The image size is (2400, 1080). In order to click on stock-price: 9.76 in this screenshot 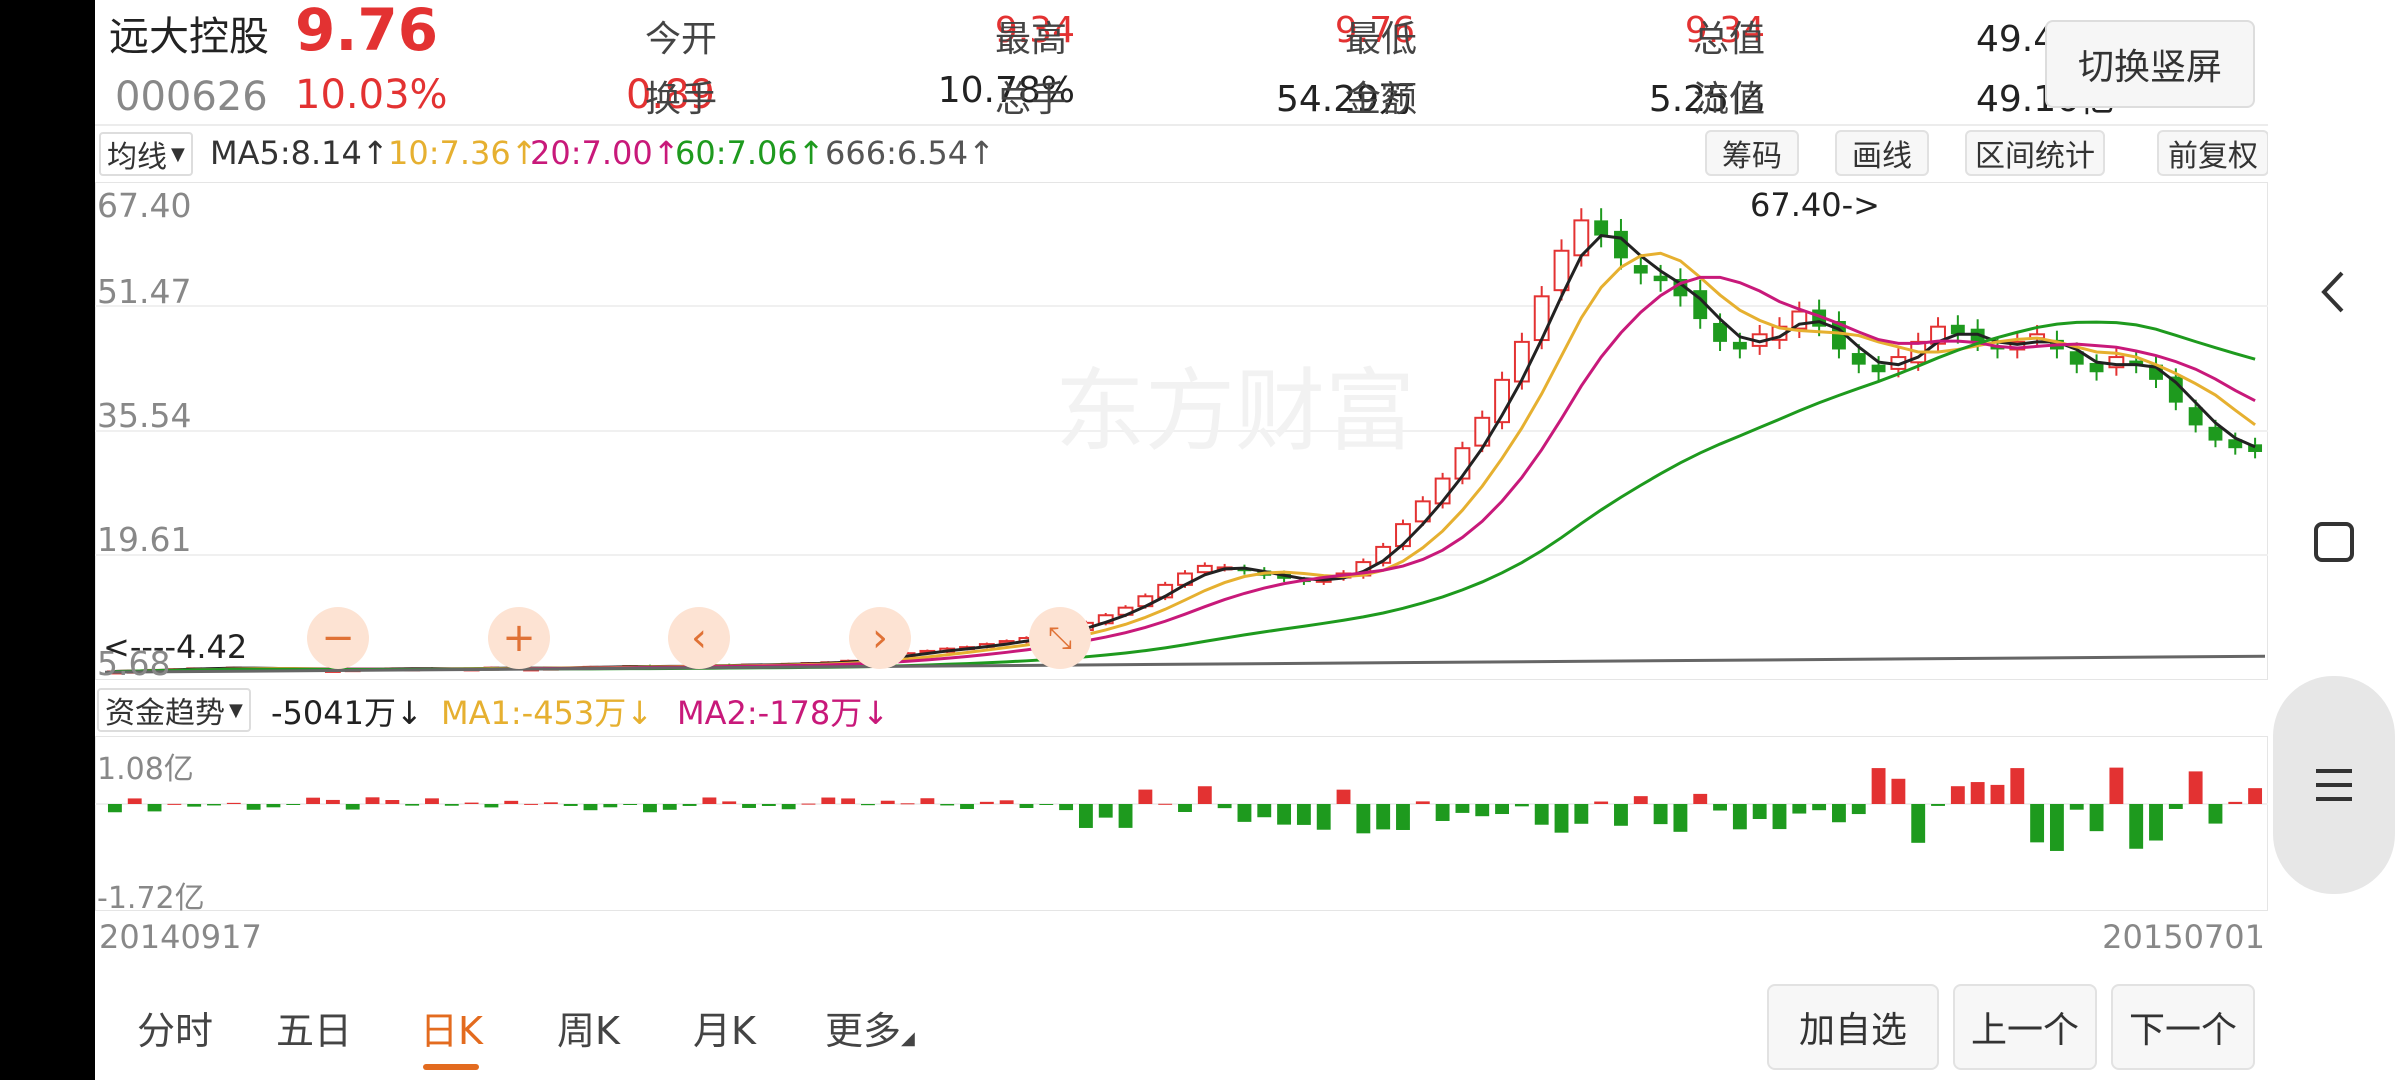, I will do `click(367, 32)`.